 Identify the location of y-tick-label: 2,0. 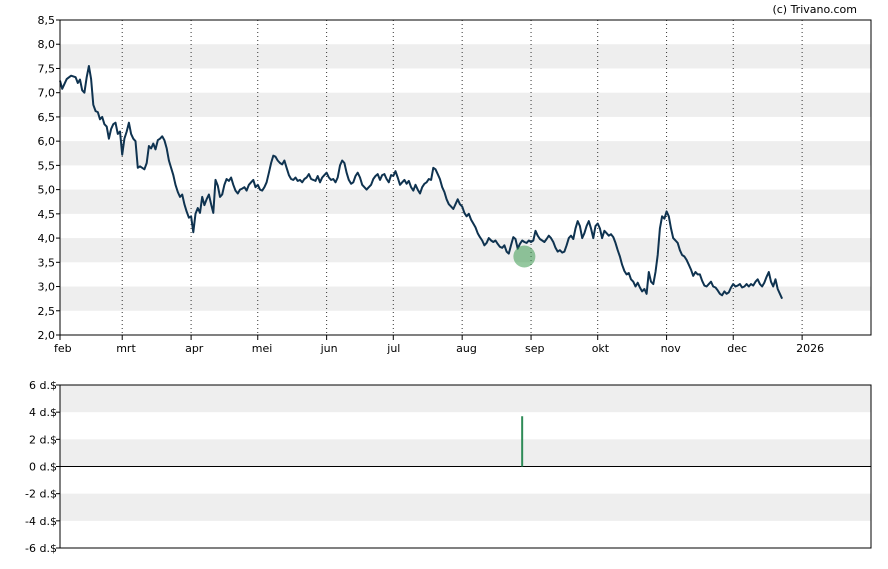
(47, 335).